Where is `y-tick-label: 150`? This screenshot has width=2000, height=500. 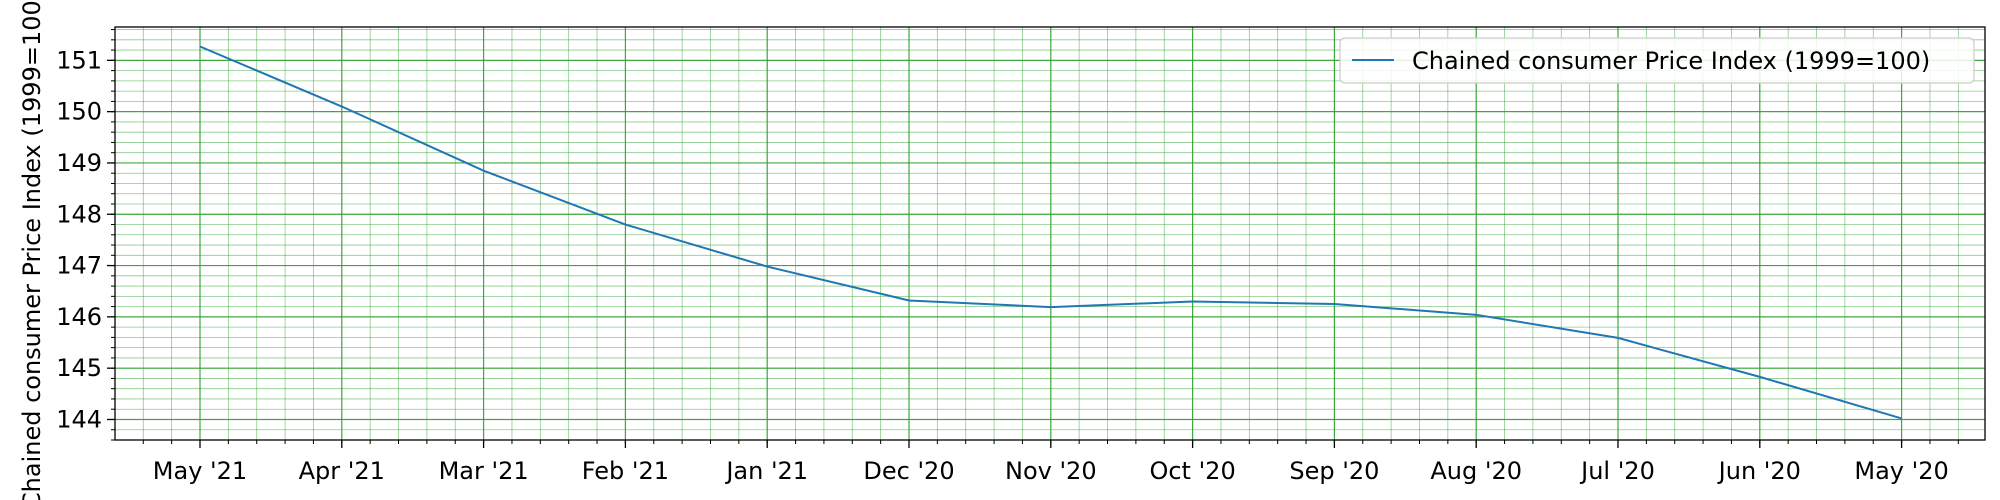
y-tick-label: 150 is located at coordinates (79, 112).